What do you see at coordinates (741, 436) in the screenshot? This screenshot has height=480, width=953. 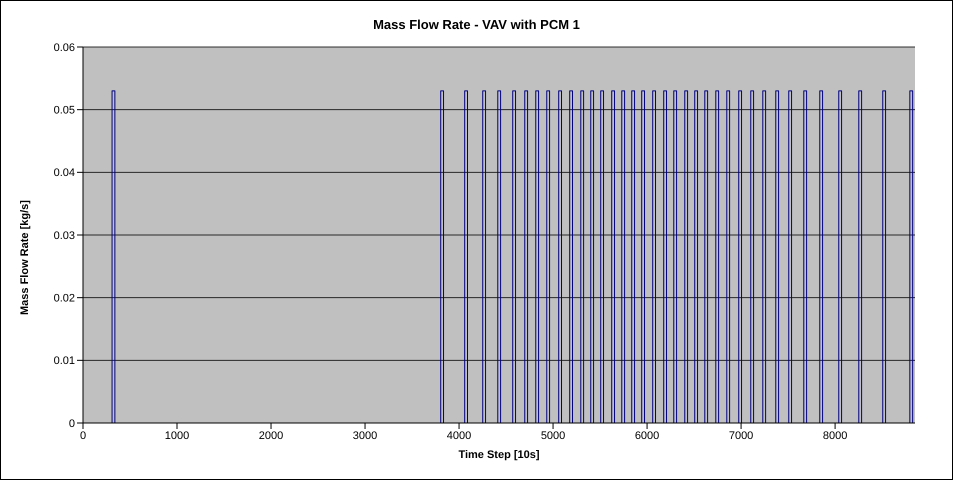 I see `x-tick-label: 7000` at bounding box center [741, 436].